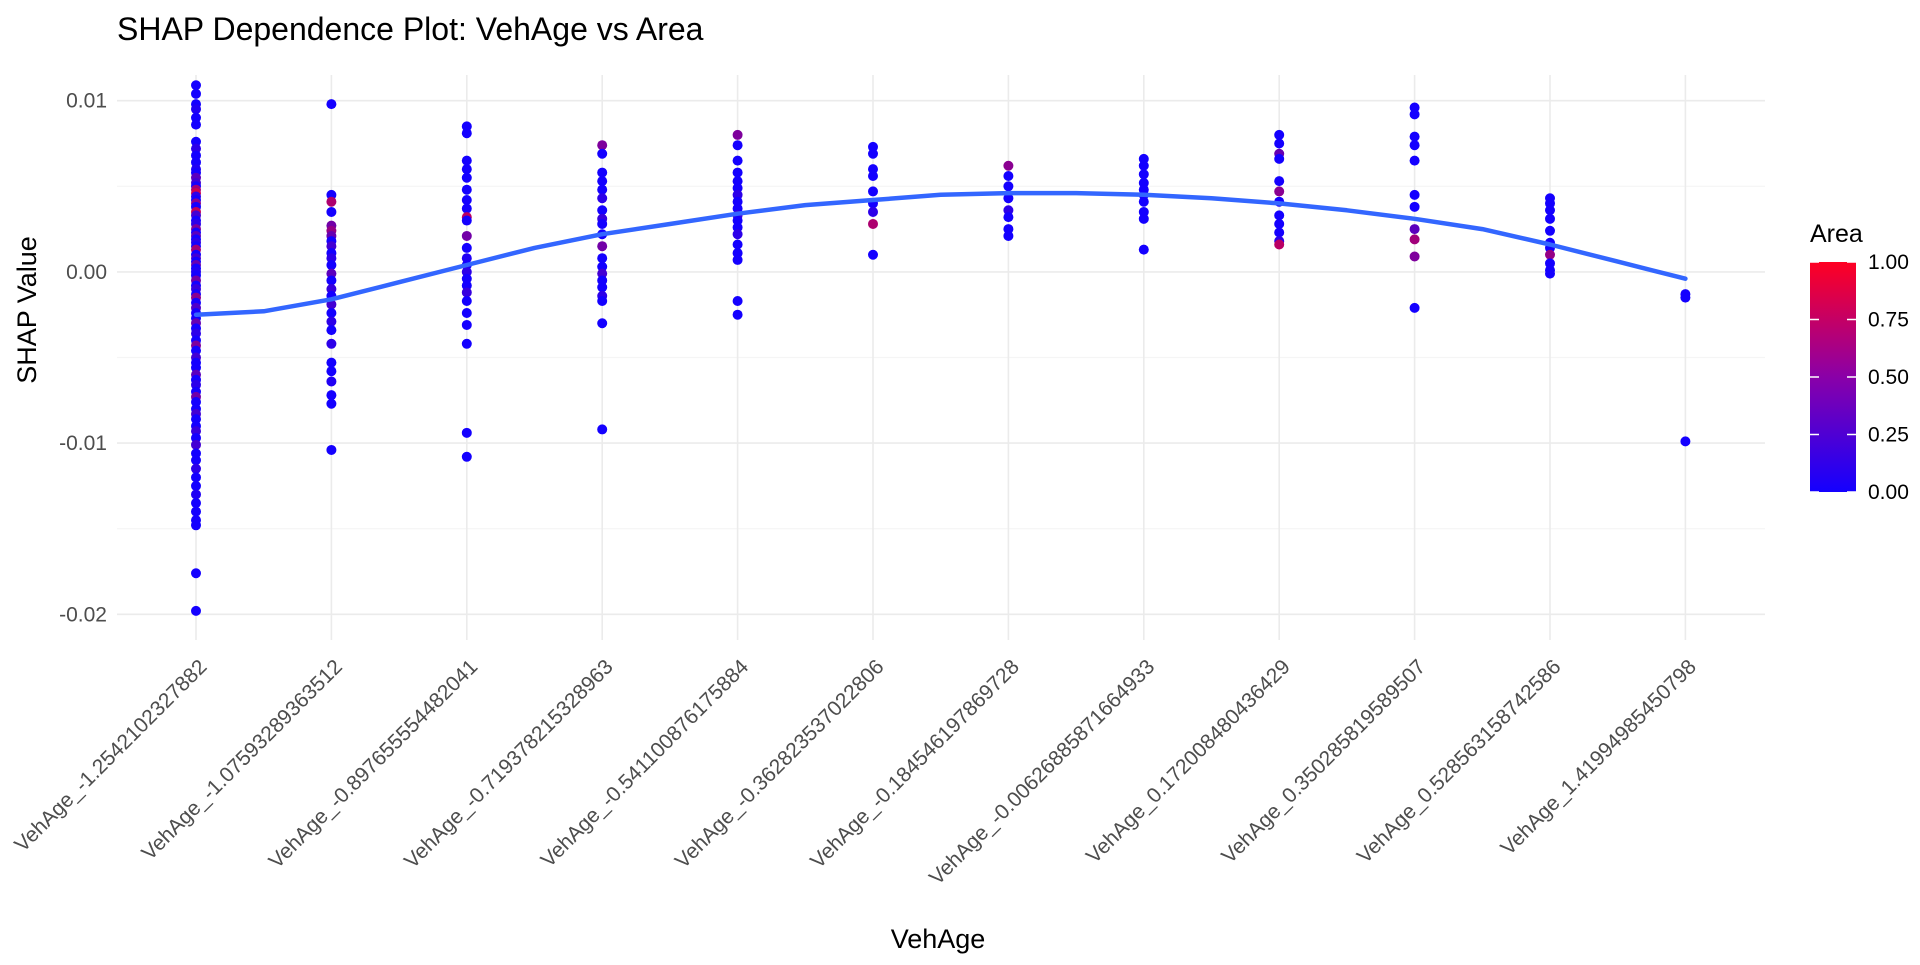 The height and width of the screenshot is (965, 1920). Describe the element at coordinates (86, 101) in the screenshot. I see `y-tick-label: 0.01` at that location.